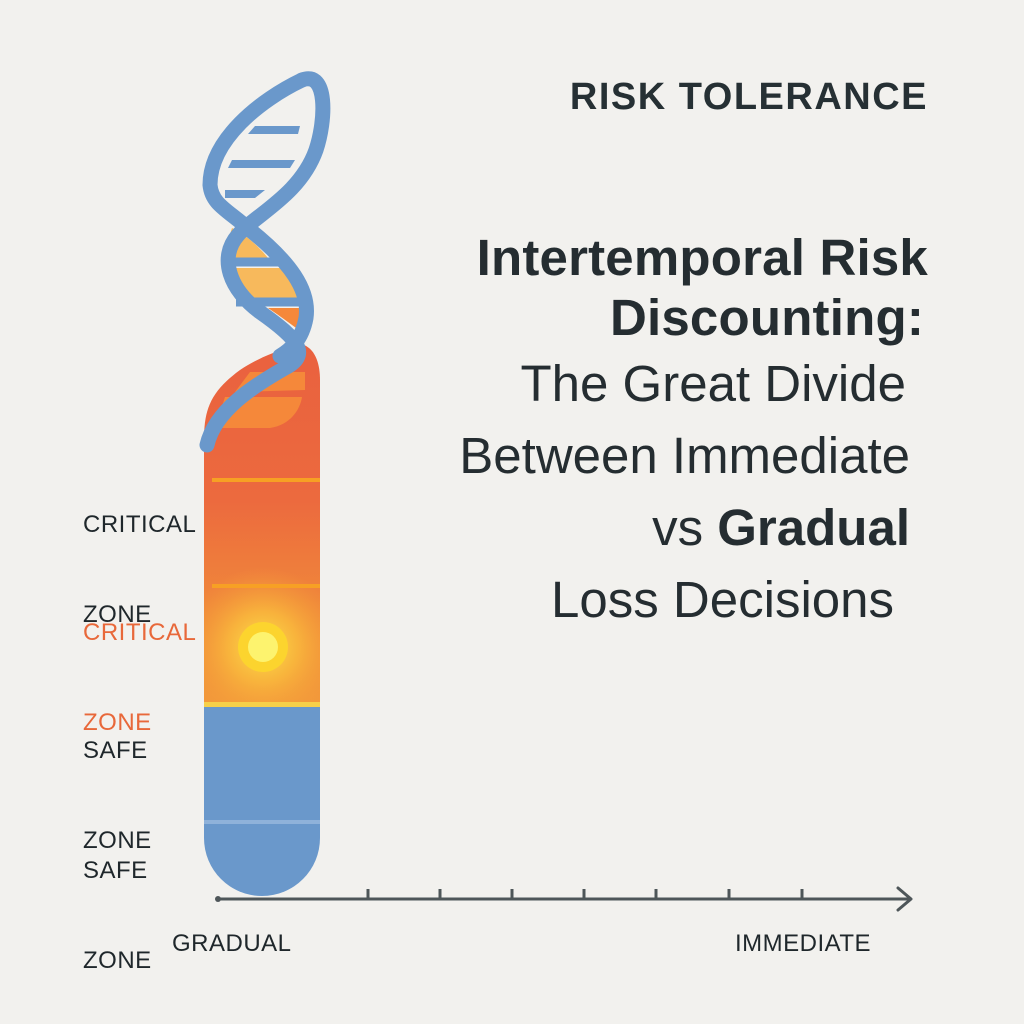  What do you see at coordinates (139, 663) in the screenshot?
I see `zone-label-critical-2: CRITICAL ZONE` at bounding box center [139, 663].